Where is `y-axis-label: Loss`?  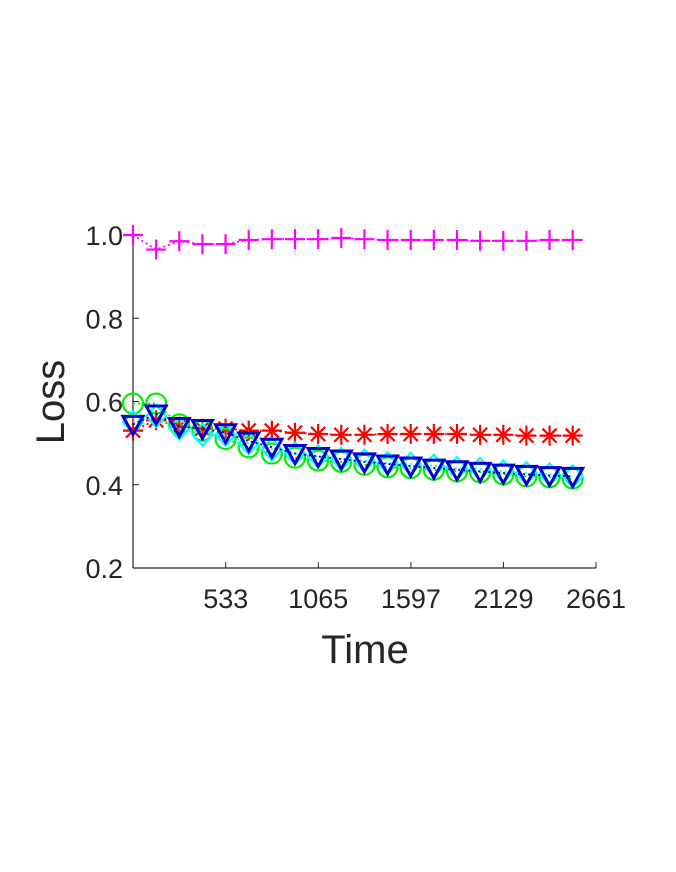 y-axis-label: Loss is located at coordinates (51, 402).